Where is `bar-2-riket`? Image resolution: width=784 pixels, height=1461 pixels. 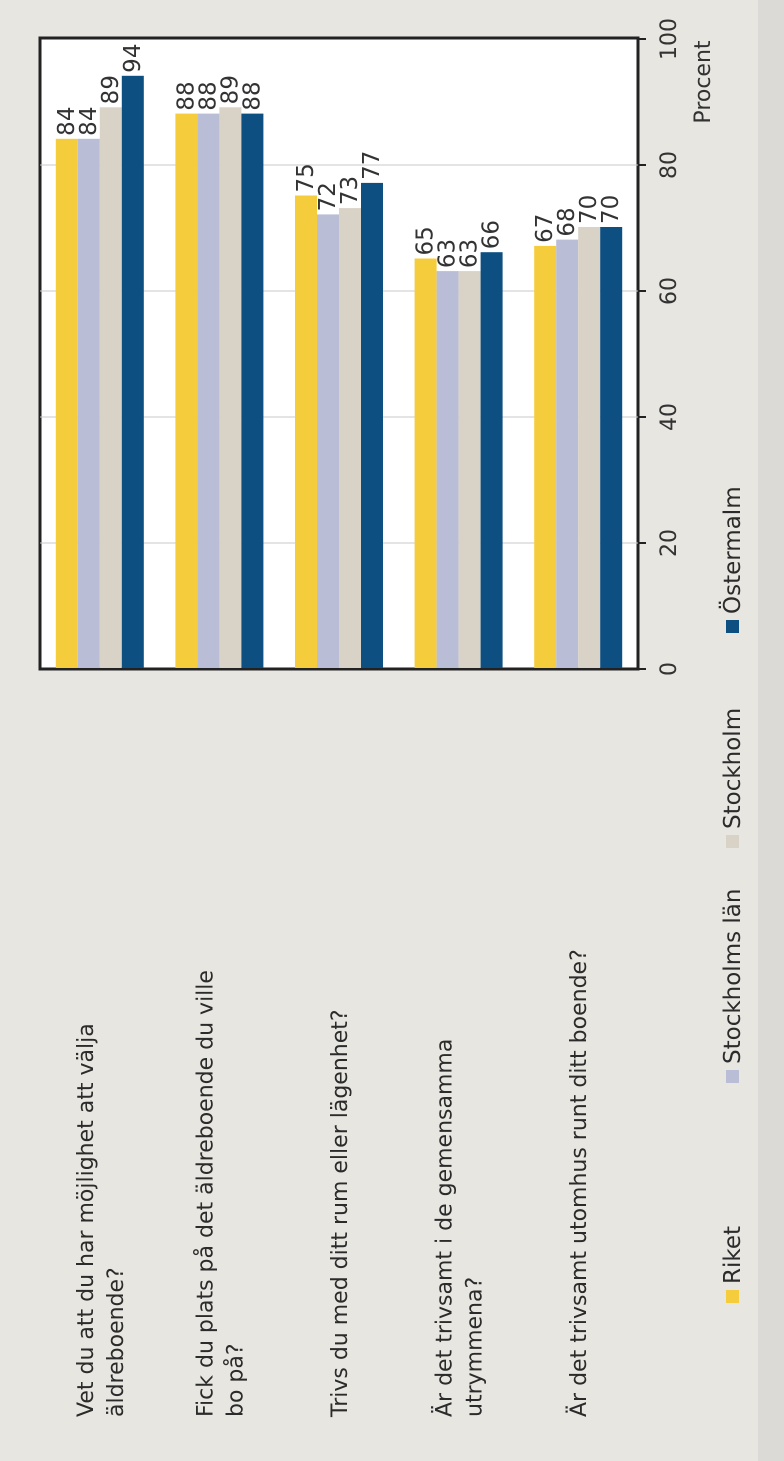 bar-2-riket is located at coordinates (186, 390).